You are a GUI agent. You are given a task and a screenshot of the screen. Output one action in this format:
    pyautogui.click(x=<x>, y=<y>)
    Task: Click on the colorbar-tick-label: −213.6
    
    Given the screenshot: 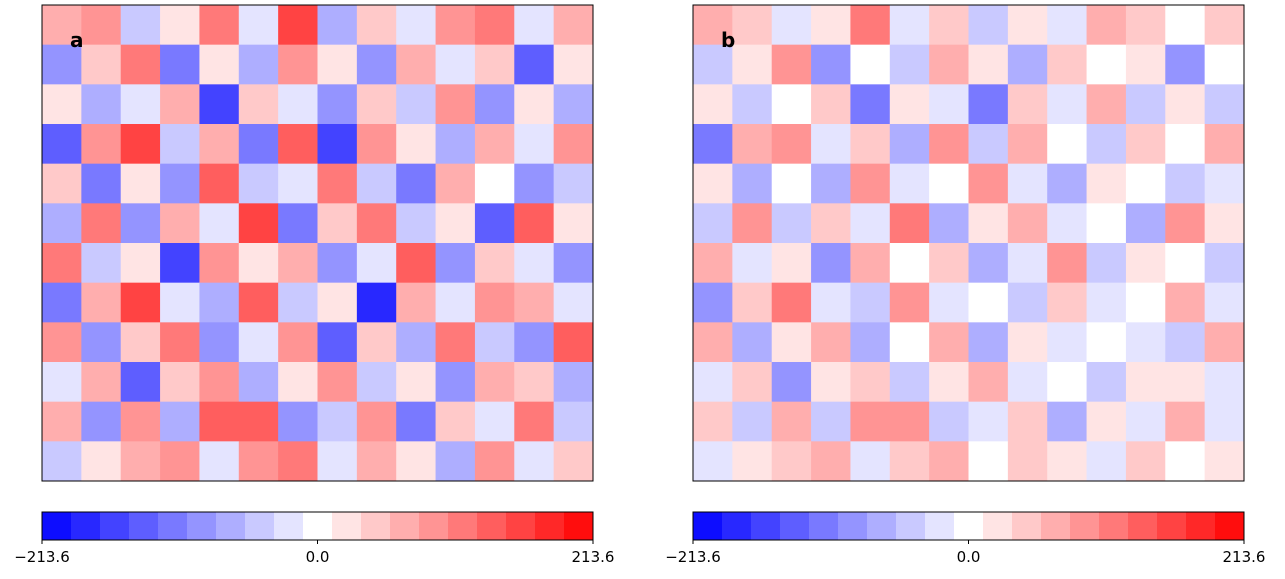 What is the action you would take?
    pyautogui.click(x=693, y=557)
    